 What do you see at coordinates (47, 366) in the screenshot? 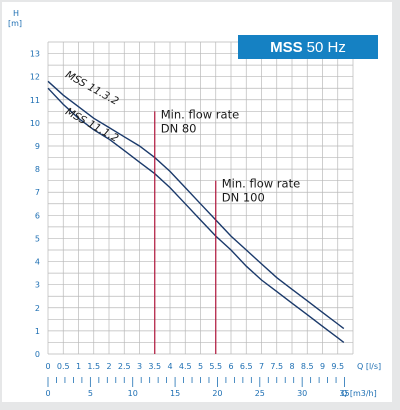
I see `x-tick-label-ls: 0` at bounding box center [47, 366].